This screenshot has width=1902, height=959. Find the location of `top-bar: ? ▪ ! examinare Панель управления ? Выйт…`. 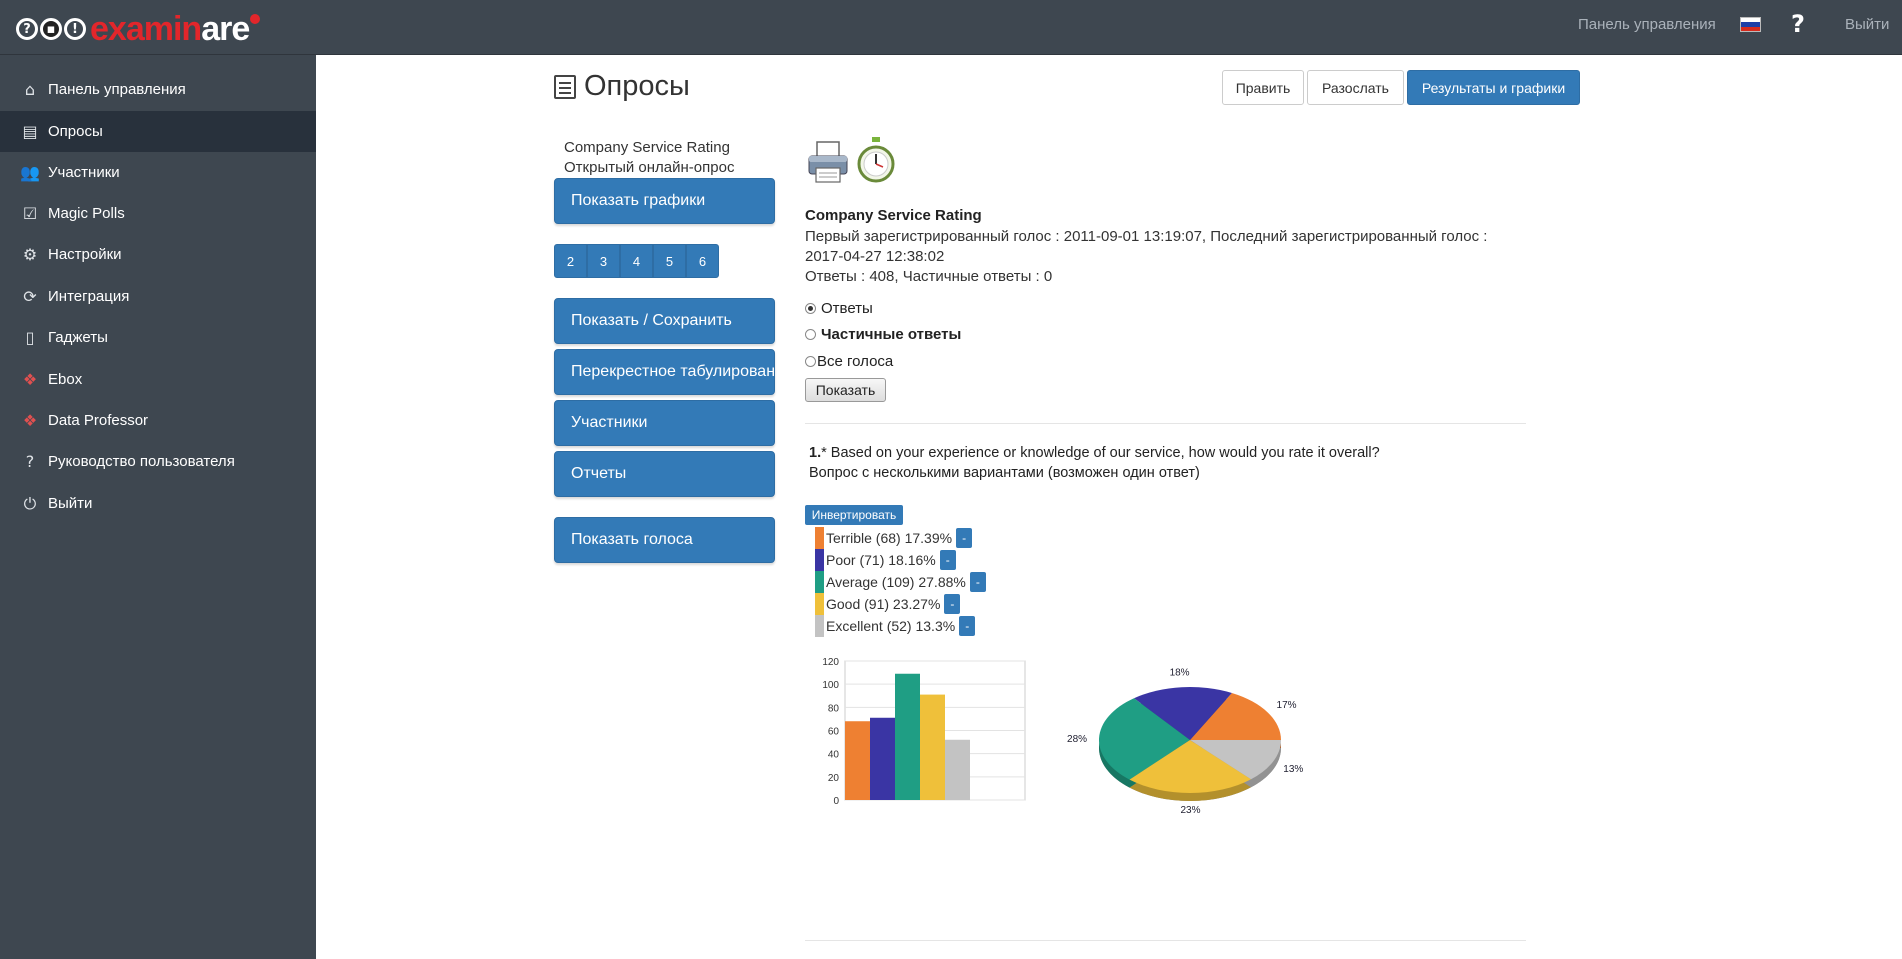

top-bar: ? ▪ ! examinare Панель управления ? Выйт… is located at coordinates (951, 27).